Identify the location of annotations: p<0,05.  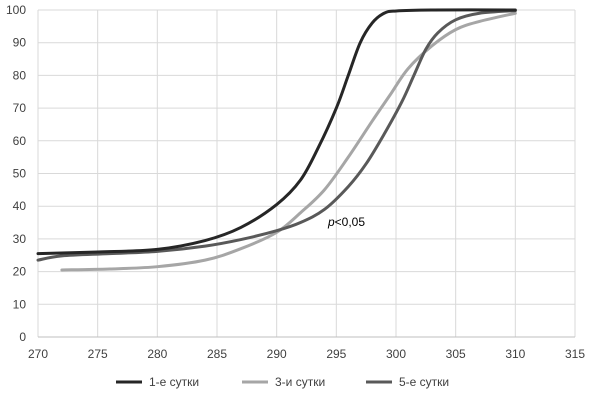
(346, 222).